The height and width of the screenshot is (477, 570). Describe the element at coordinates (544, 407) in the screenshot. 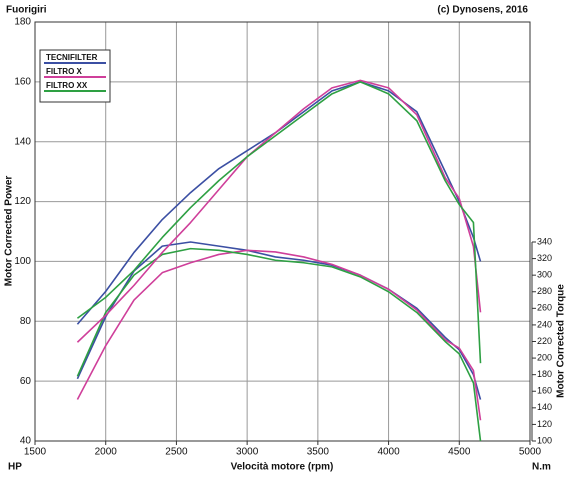

I see `y2-tick-label: 140` at that location.